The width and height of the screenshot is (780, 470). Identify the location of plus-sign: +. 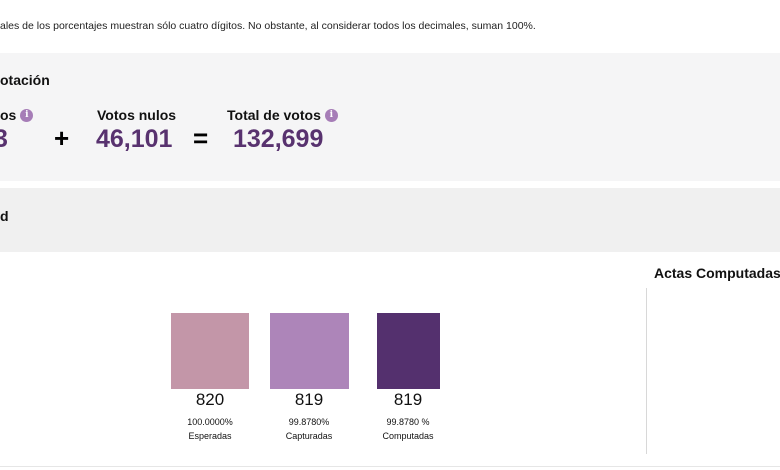
(62, 138).